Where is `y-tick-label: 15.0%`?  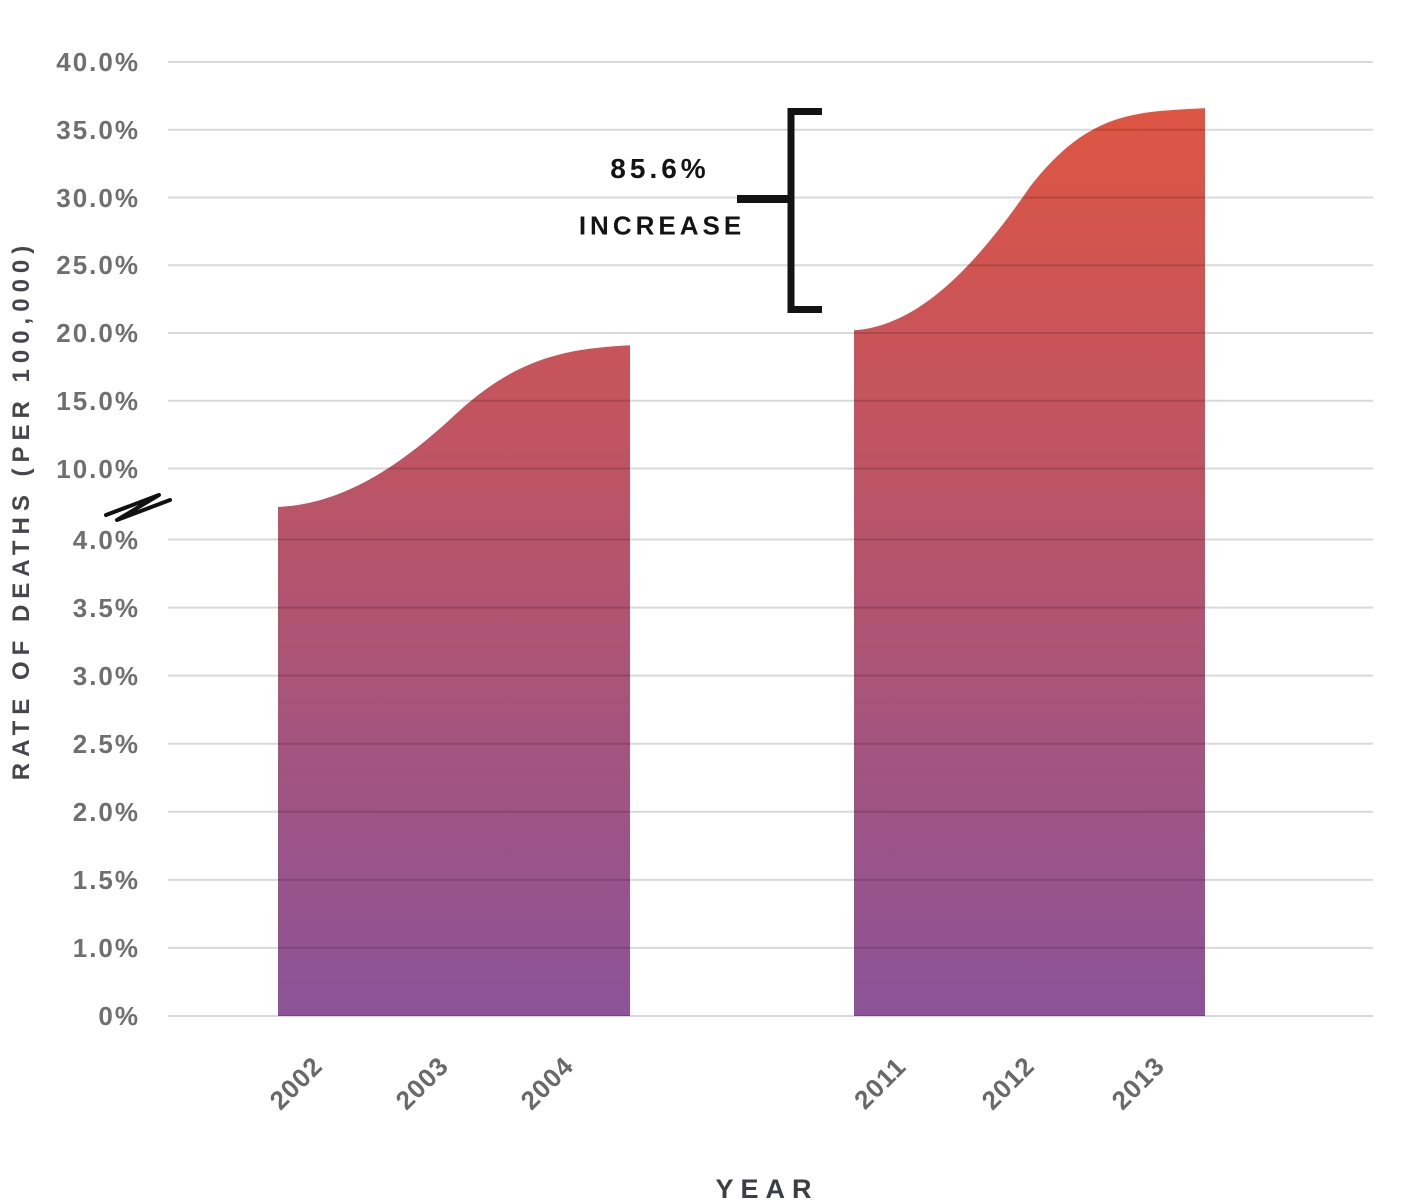 y-tick-label: 15.0% is located at coordinates (98, 400).